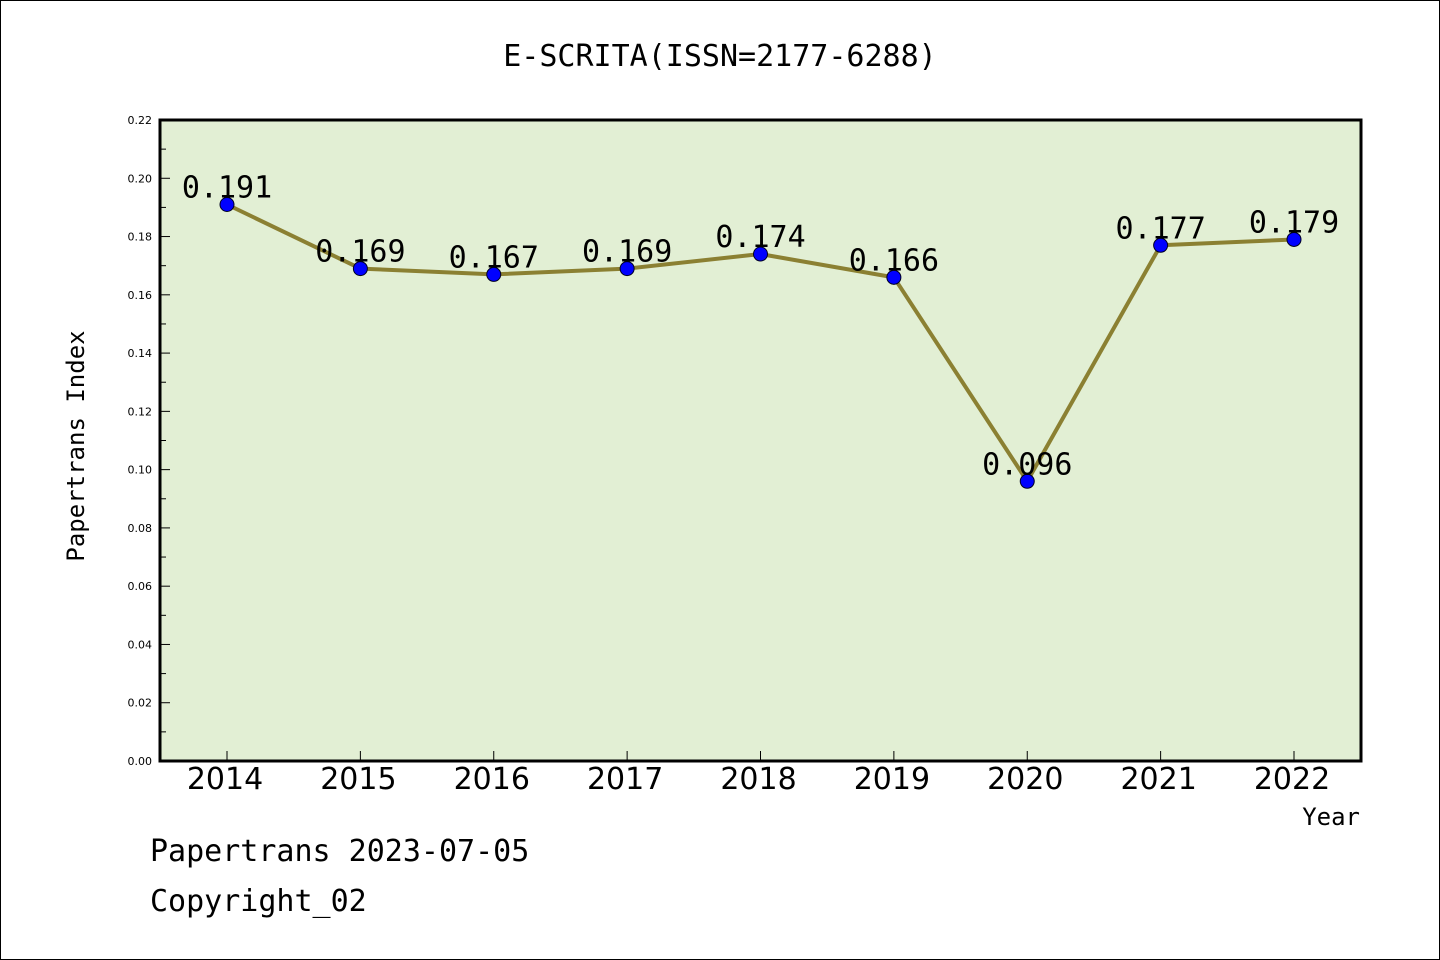  What do you see at coordinates (76, 445) in the screenshot?
I see `y-axis-label: Papertrans Index` at bounding box center [76, 445].